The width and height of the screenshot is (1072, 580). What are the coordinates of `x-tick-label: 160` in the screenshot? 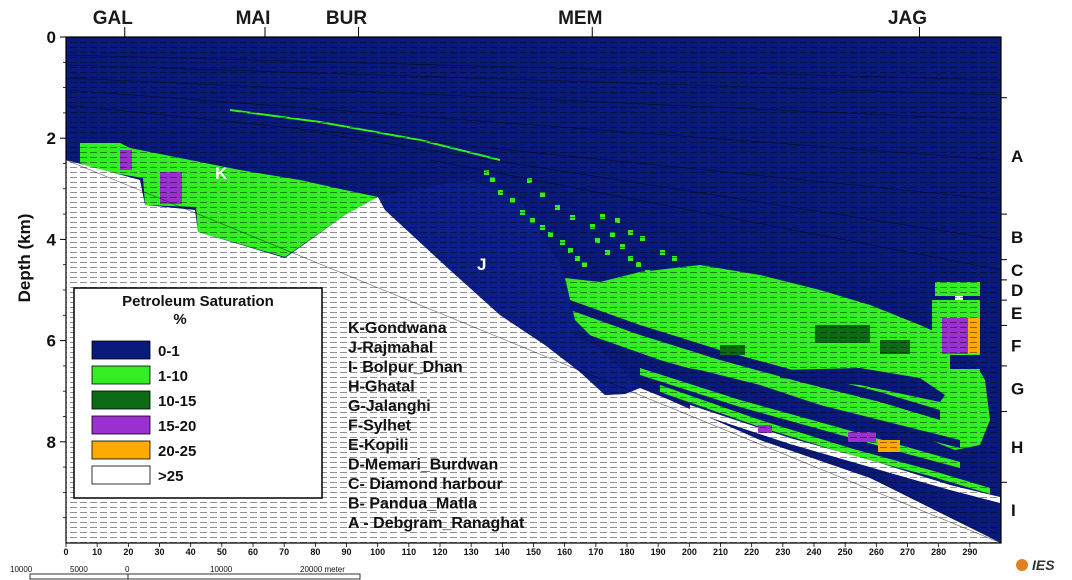 It's located at (564, 552).